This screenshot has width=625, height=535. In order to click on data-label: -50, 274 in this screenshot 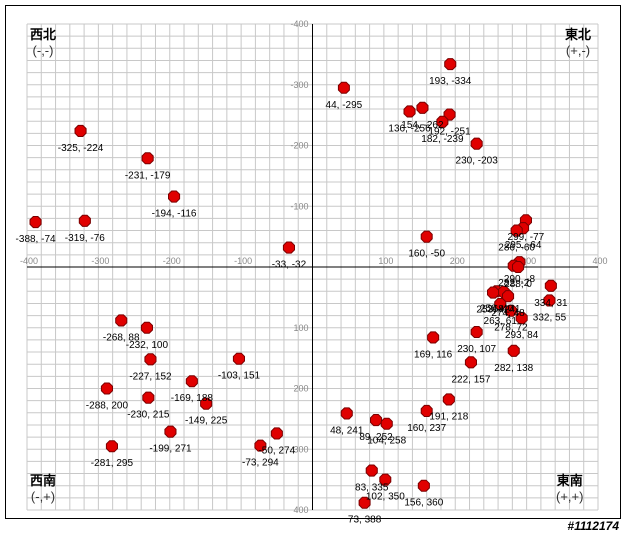, I will do `click(276, 450)`.